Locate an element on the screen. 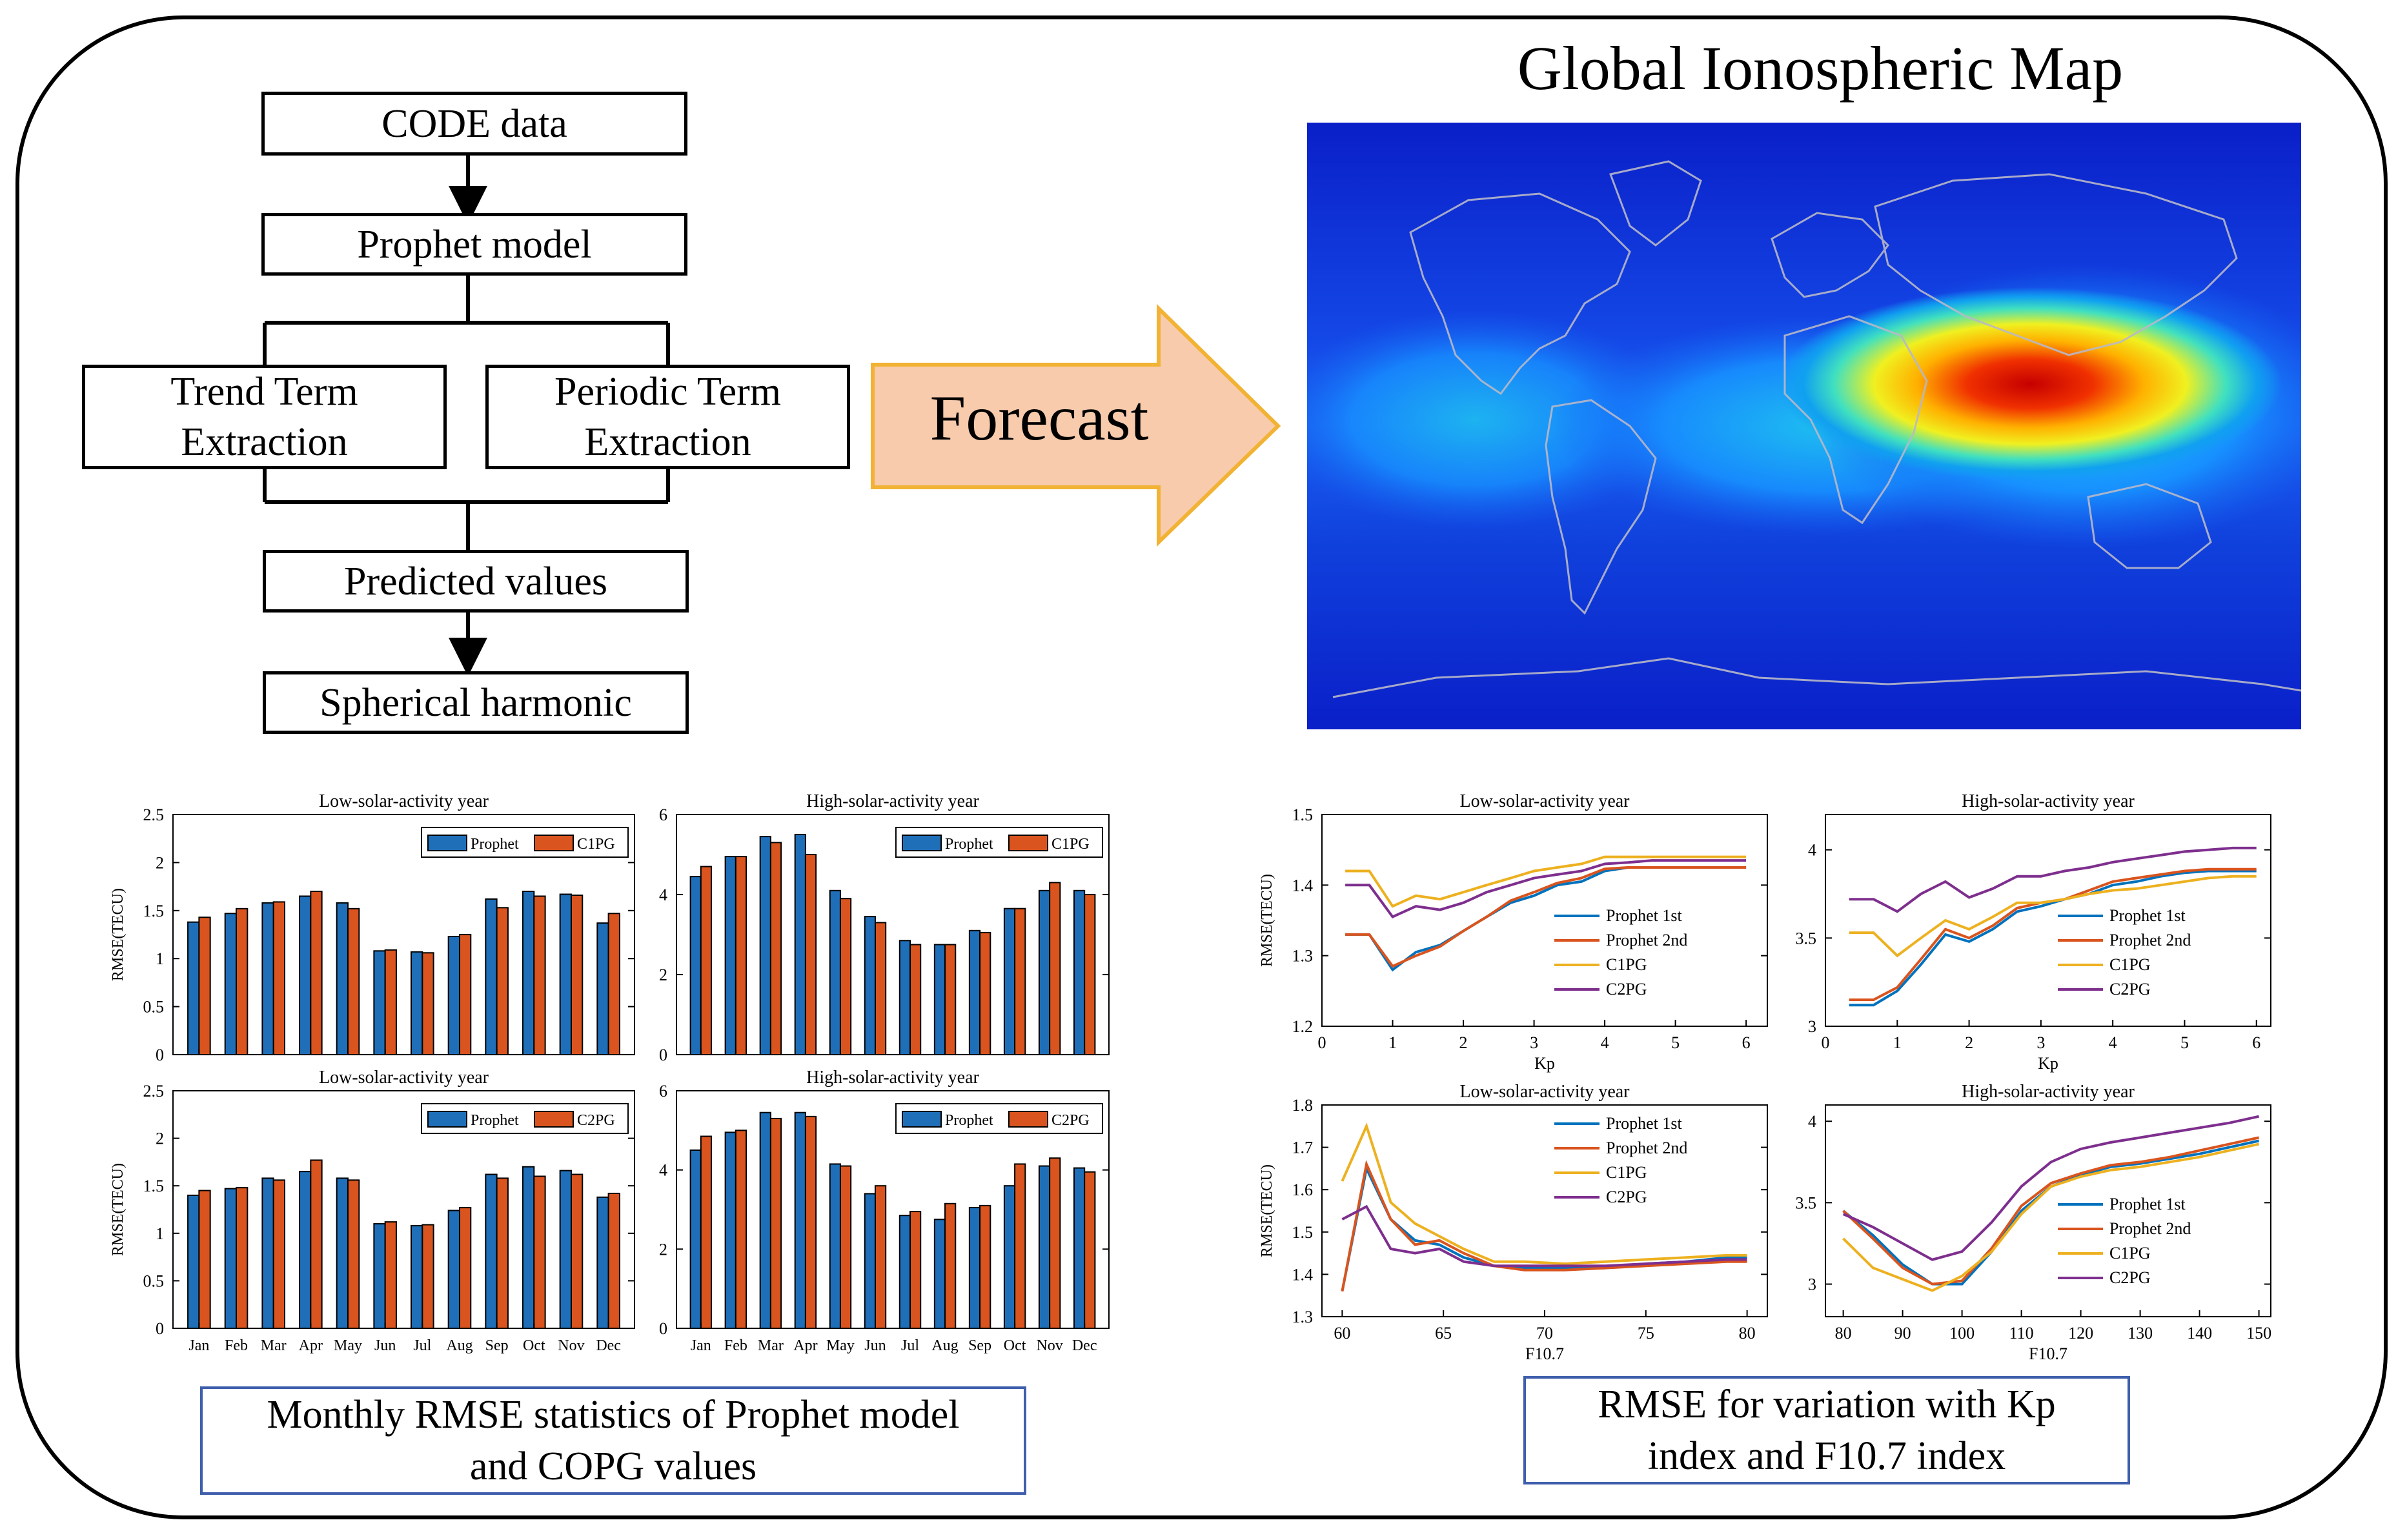  europe-outline is located at coordinates (1830, 255).